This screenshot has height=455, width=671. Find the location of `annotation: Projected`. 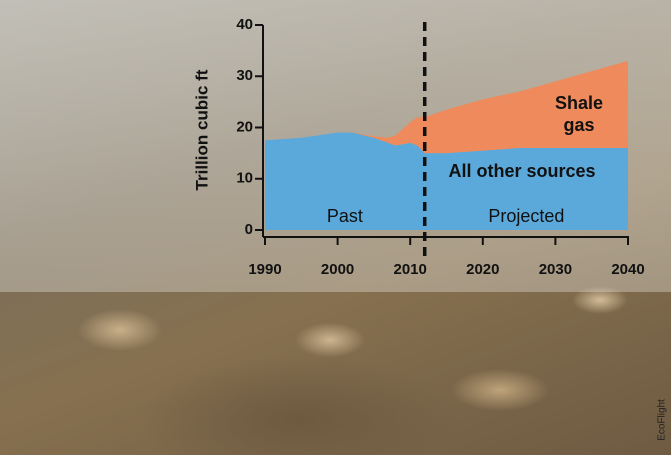

annotation: Projected is located at coordinates (526, 216).